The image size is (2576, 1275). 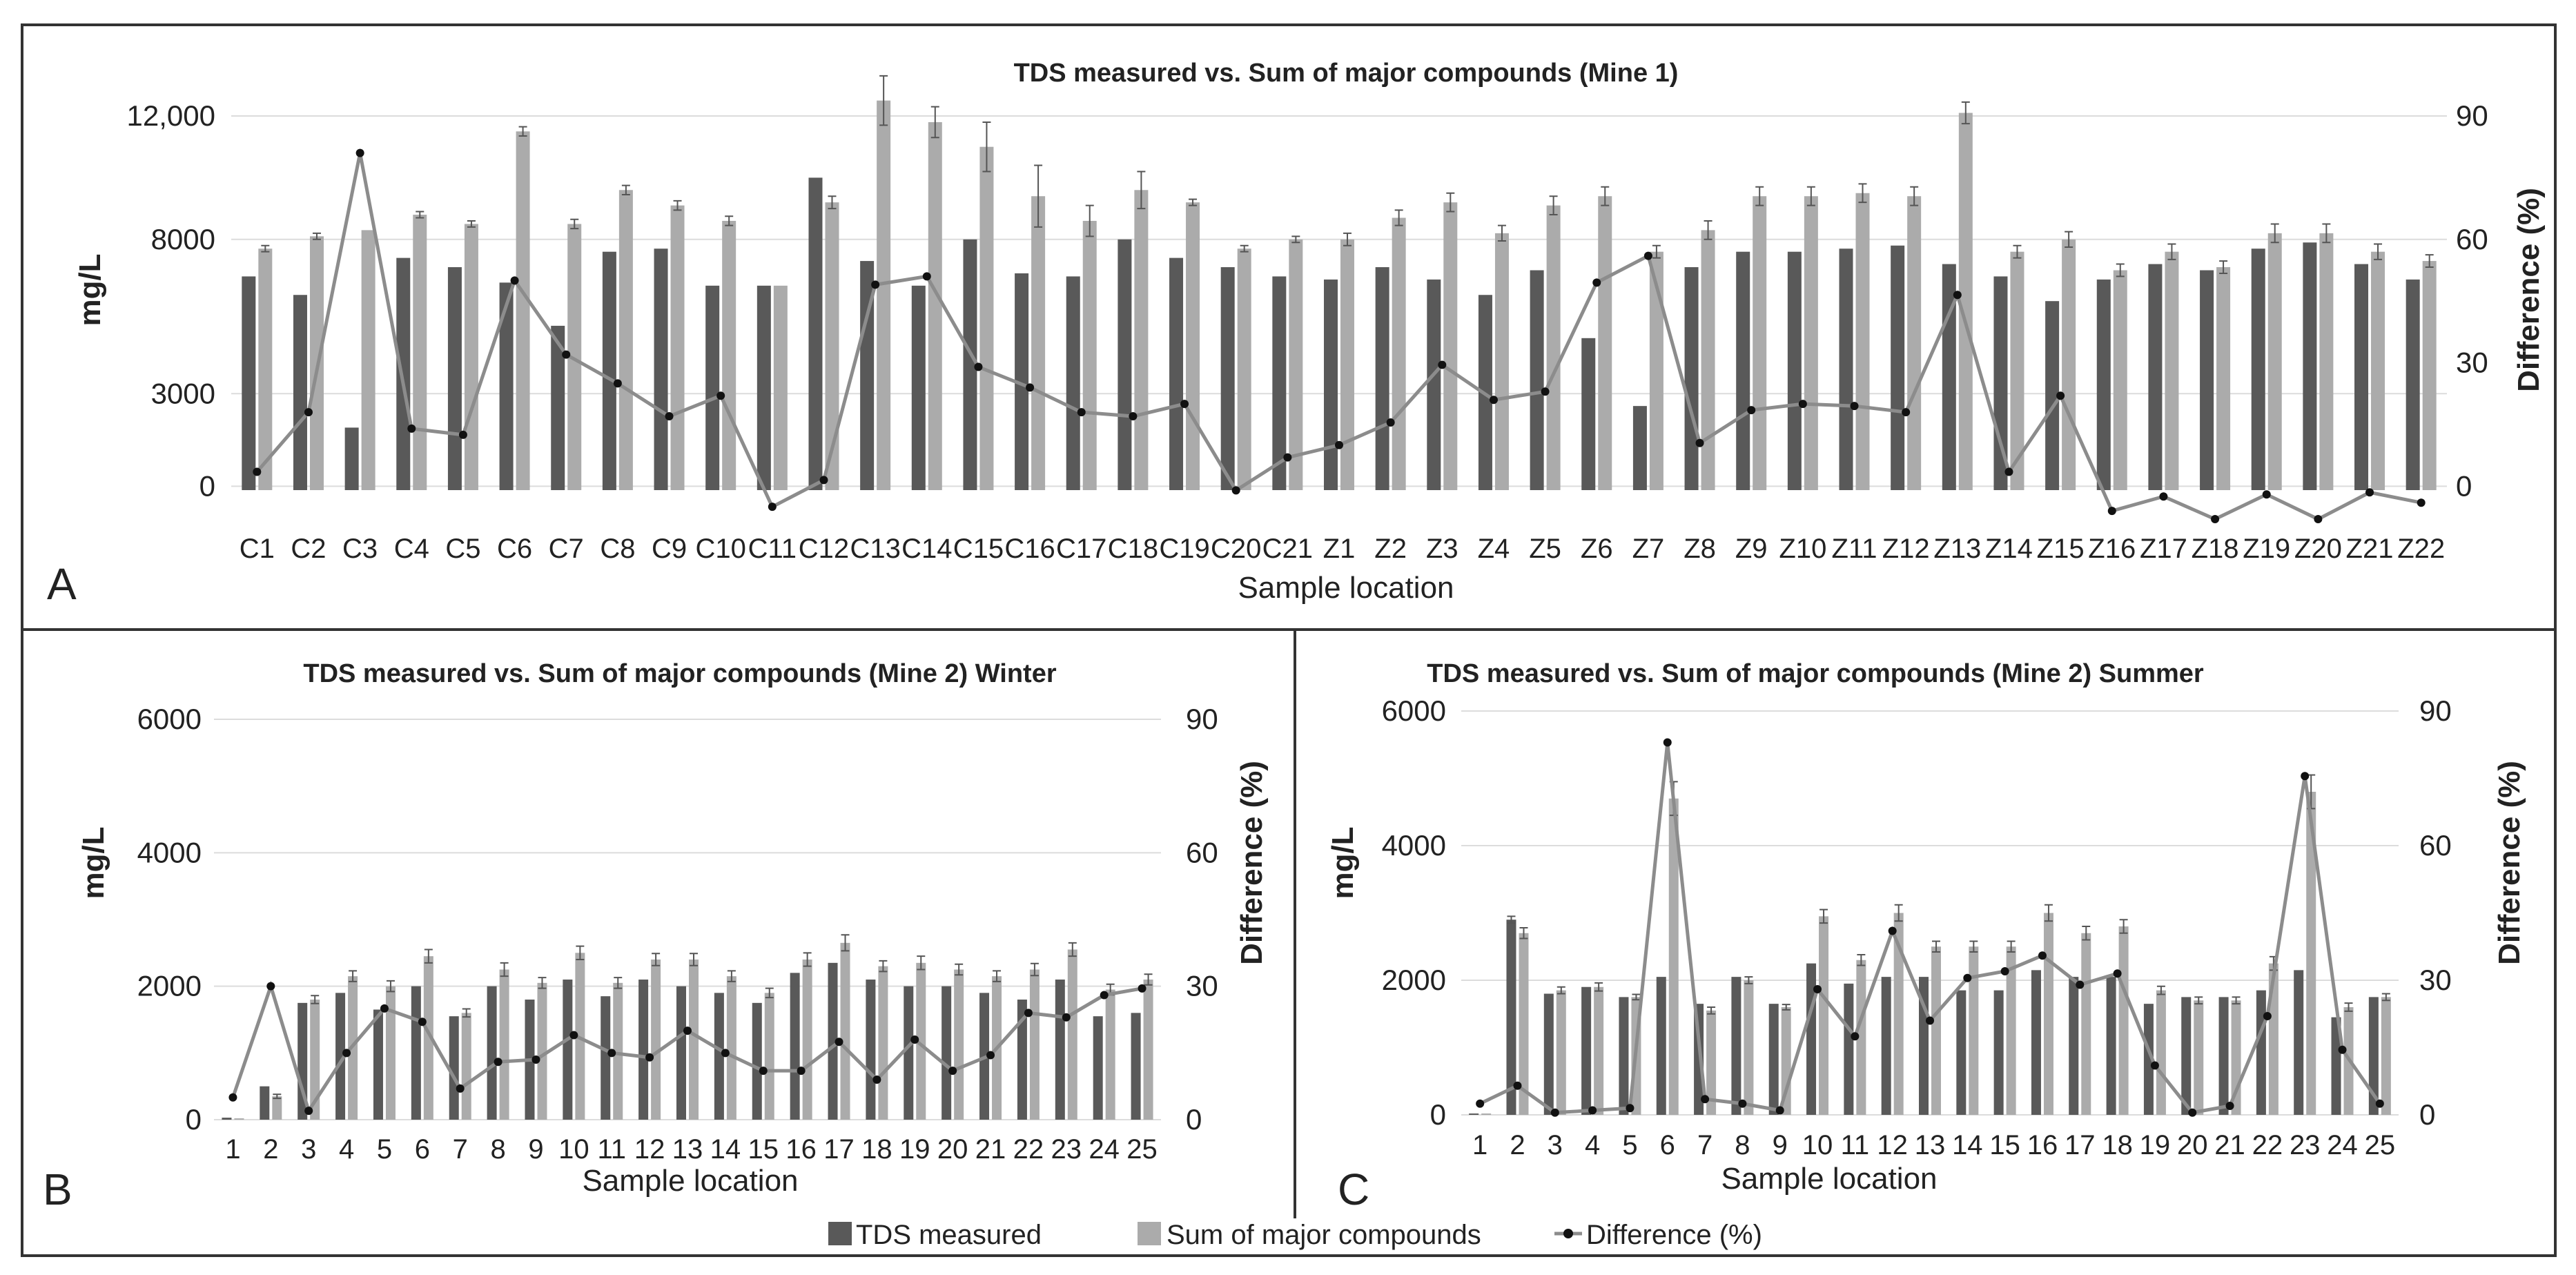 What do you see at coordinates (1906, 549) in the screenshot?
I see `panel-a-x-tick-label: Z12` at bounding box center [1906, 549].